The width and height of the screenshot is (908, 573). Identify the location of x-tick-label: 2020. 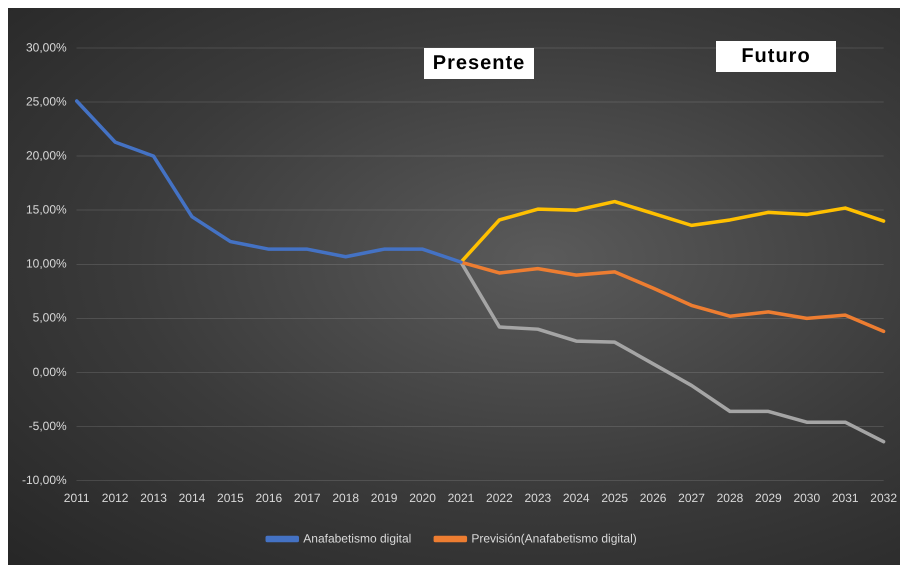
(422, 498).